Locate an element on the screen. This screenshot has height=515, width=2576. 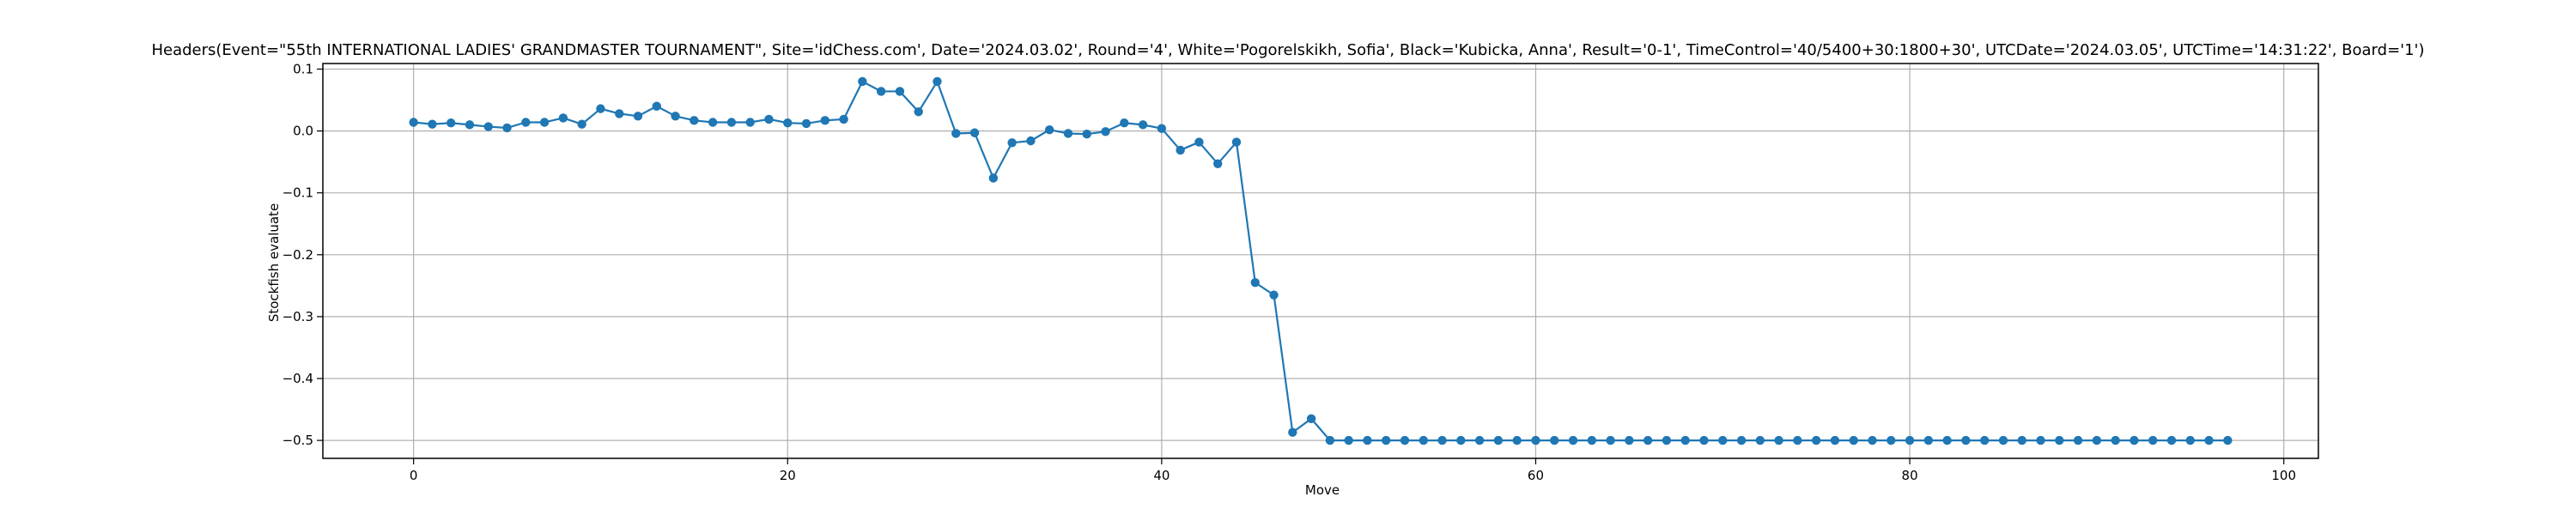
x-axis-ticks: 0 20 40 60 80 100 is located at coordinates (1353, 470).